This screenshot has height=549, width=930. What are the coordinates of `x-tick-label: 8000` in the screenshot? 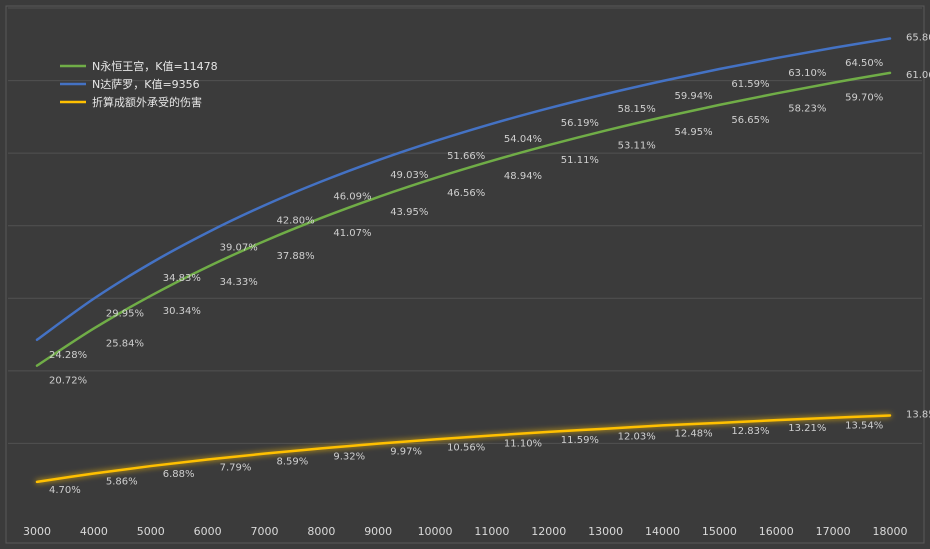 It's located at (321, 531).